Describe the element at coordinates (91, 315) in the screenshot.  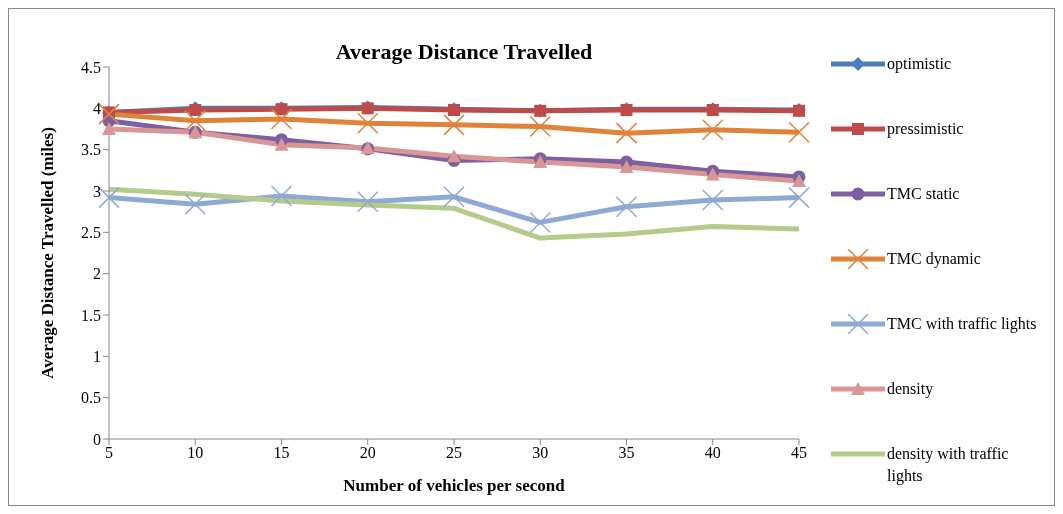
I see `y-tick-label: 1.5` at that location.